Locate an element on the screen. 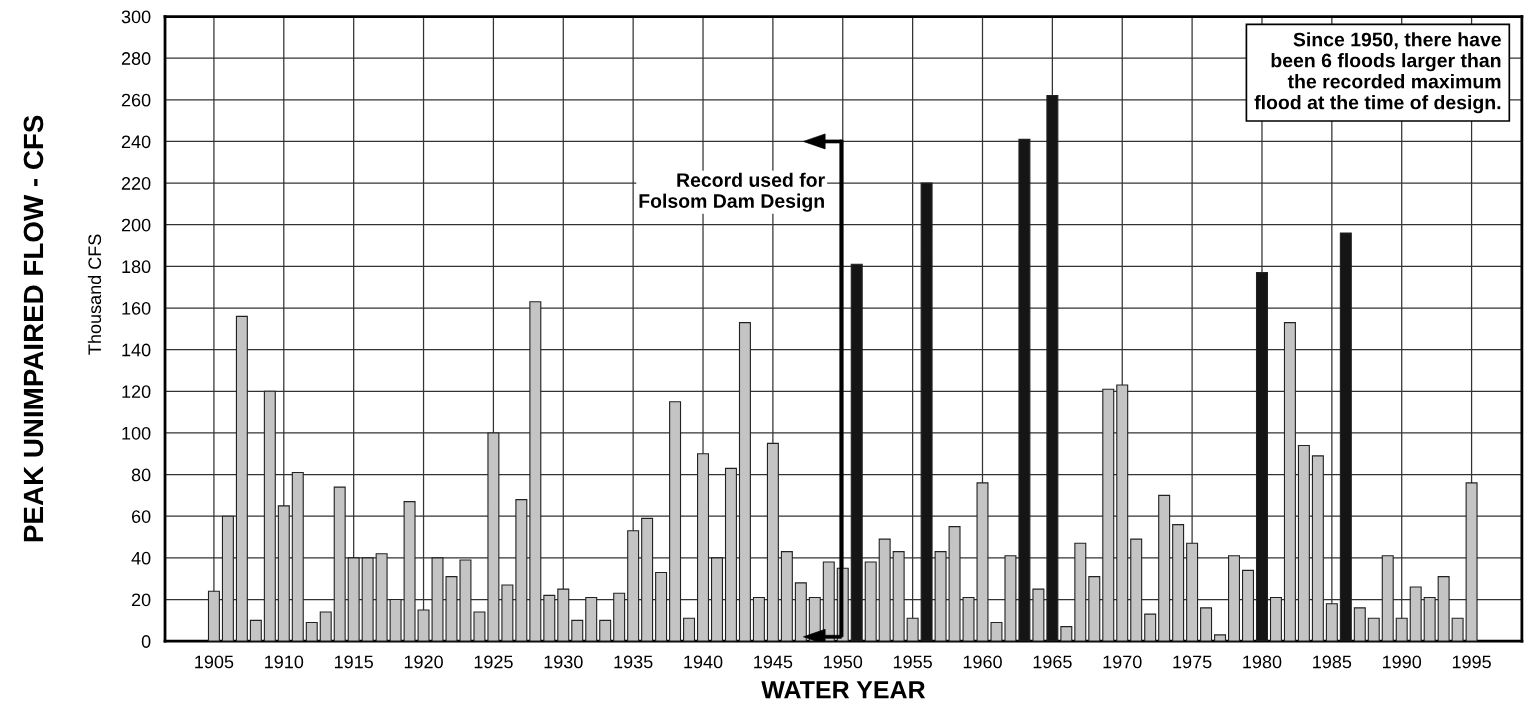 Image resolution: width=1528 pixels, height=718 pixels. x-tick-label: 1990 is located at coordinates (1402, 662).